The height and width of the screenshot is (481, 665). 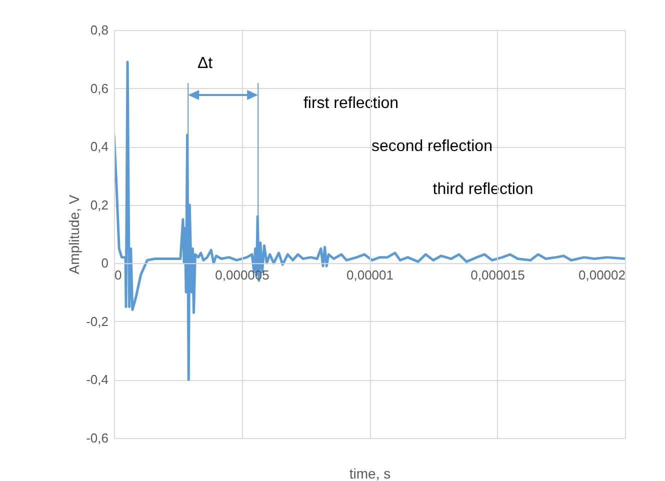 I want to click on y-tick-label: 0, so click(x=104, y=263).